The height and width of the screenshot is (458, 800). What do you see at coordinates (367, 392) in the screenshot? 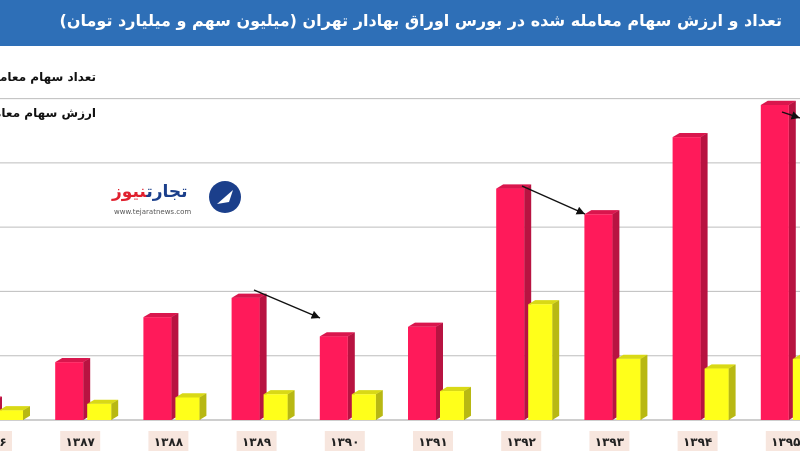
I see `bar-value-4-top` at bounding box center [367, 392].